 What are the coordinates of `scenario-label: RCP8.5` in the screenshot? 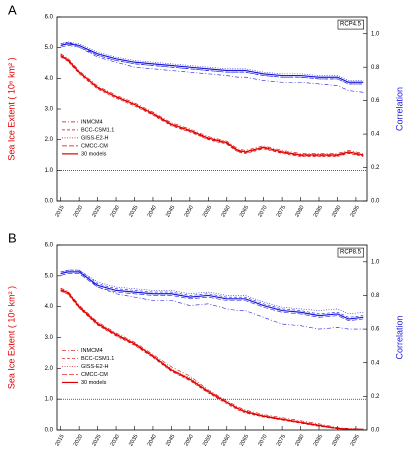 It's located at (351, 253).